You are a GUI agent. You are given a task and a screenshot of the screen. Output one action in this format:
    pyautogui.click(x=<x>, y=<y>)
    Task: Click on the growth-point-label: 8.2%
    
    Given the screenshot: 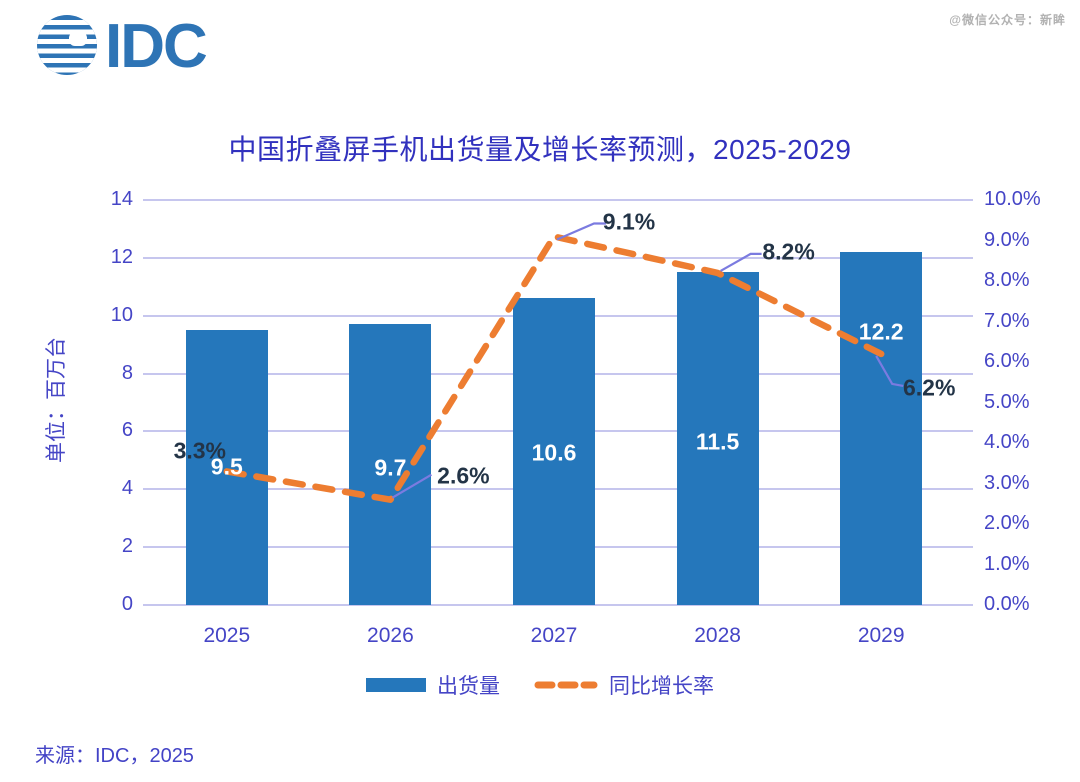 What is the action you would take?
    pyautogui.click(x=788, y=251)
    